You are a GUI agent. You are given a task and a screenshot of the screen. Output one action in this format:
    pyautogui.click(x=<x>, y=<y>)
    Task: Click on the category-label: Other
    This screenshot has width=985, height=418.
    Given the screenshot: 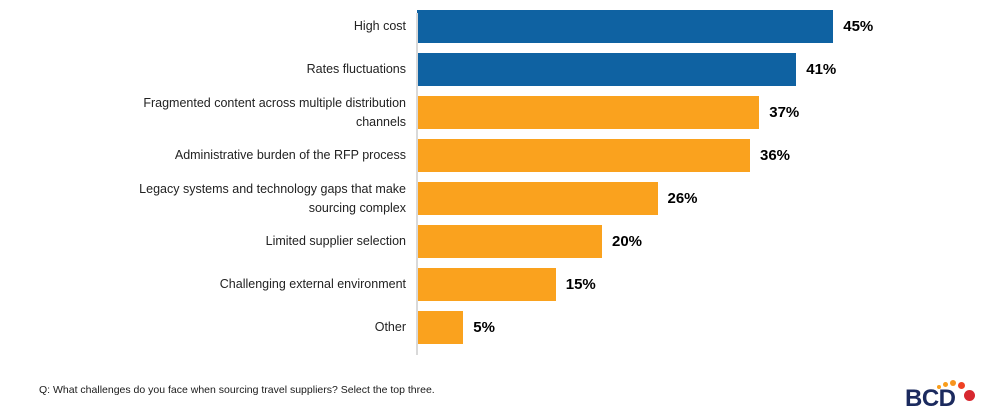 What is the action you would take?
    pyautogui.click(x=390, y=327)
    